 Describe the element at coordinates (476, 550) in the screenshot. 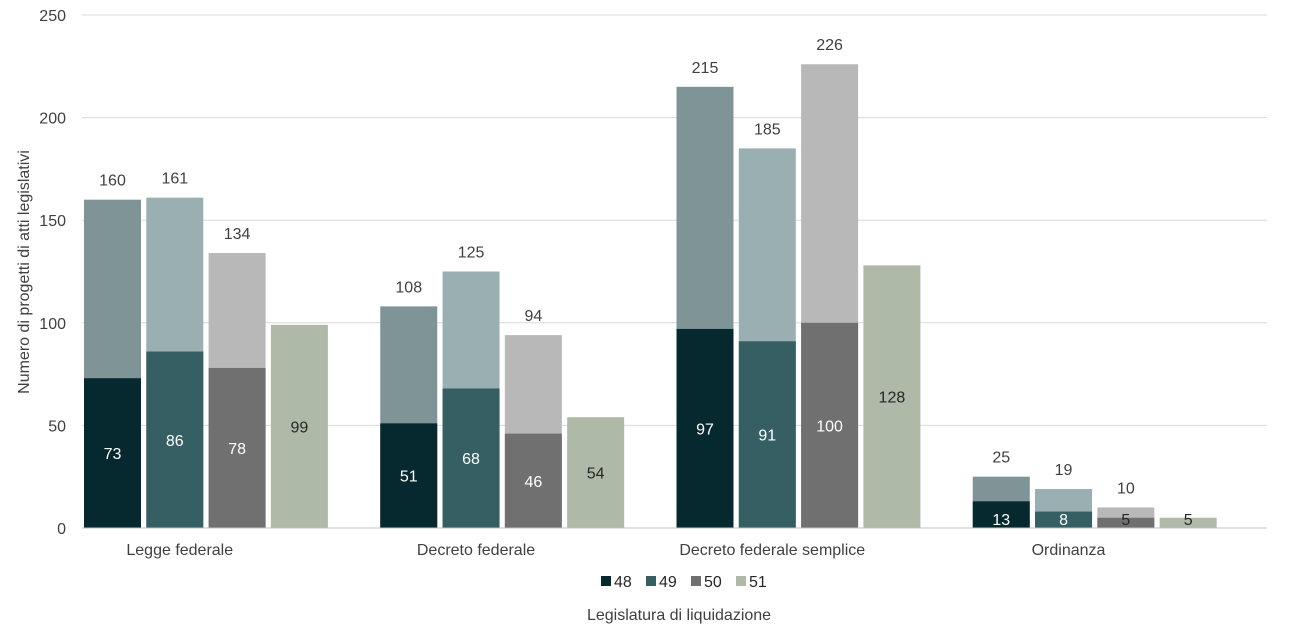

I see `category-label: Decreto federale` at that location.